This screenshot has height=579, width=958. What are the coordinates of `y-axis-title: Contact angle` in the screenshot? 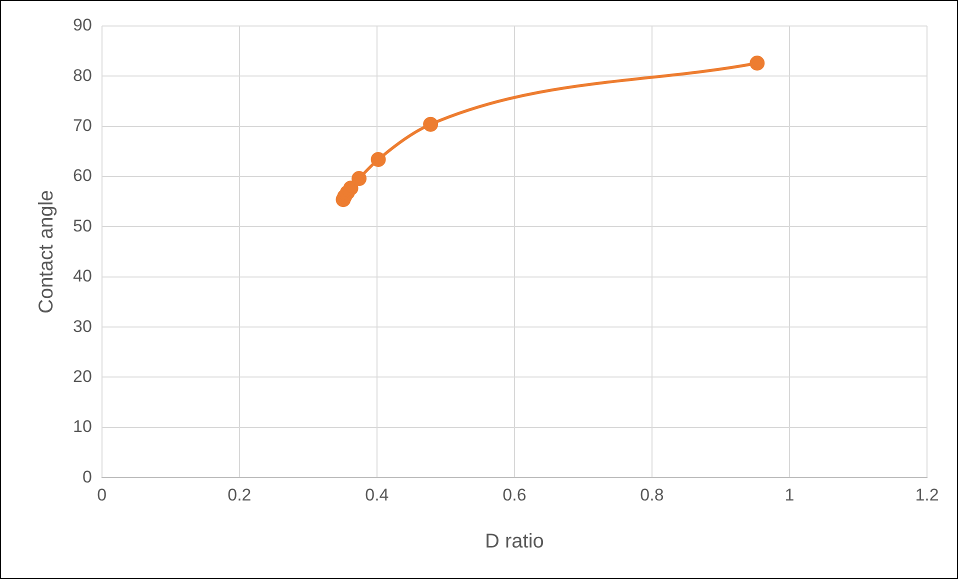 It's located at (47, 252).